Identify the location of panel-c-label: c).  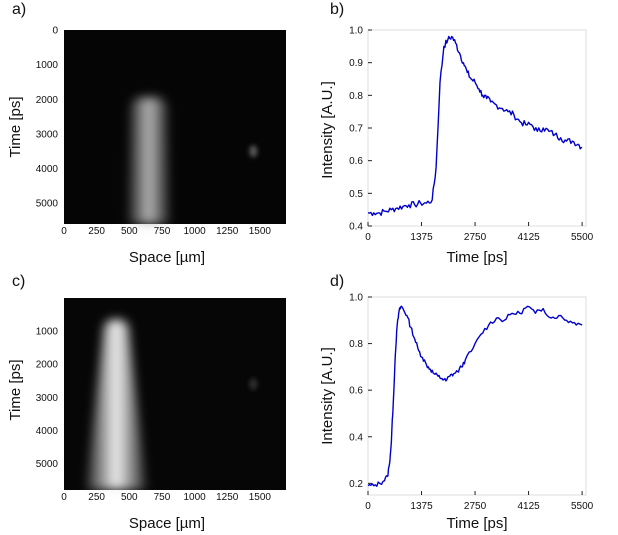
(18, 281).